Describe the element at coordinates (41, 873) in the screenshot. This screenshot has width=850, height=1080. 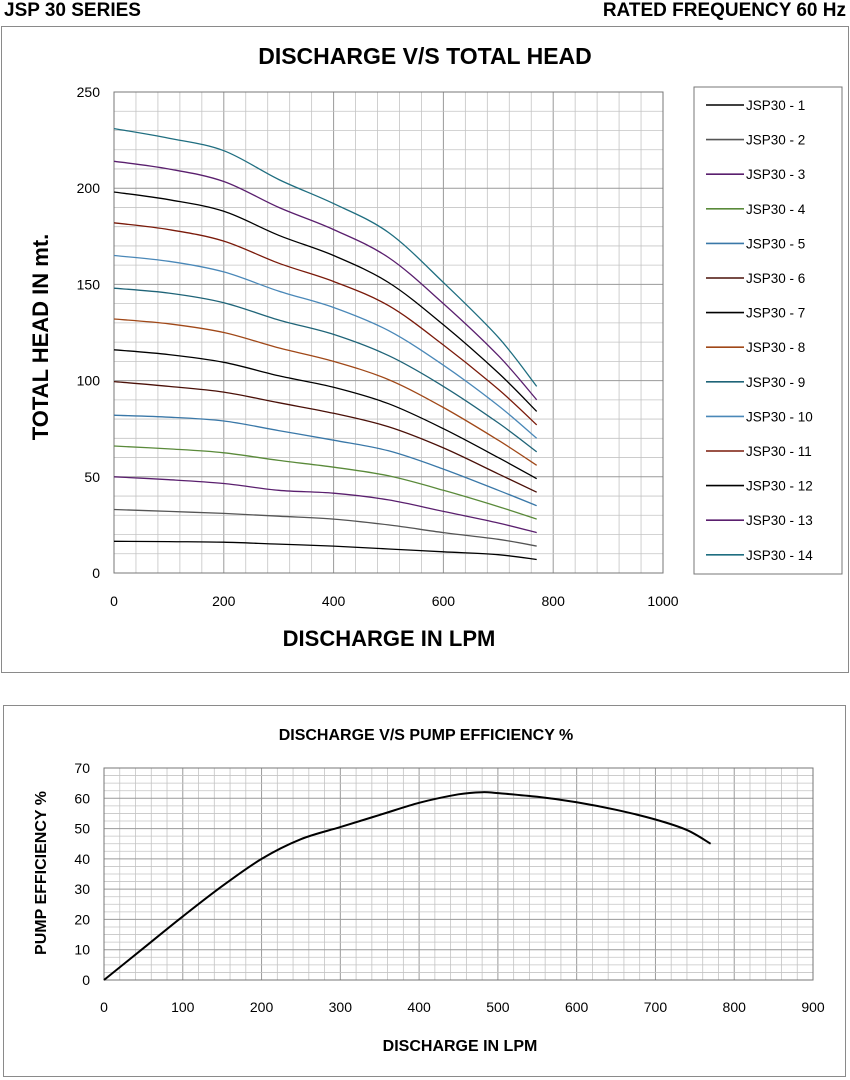
I see `y-axis-label: PUMP EFFICIENCY %` at that location.